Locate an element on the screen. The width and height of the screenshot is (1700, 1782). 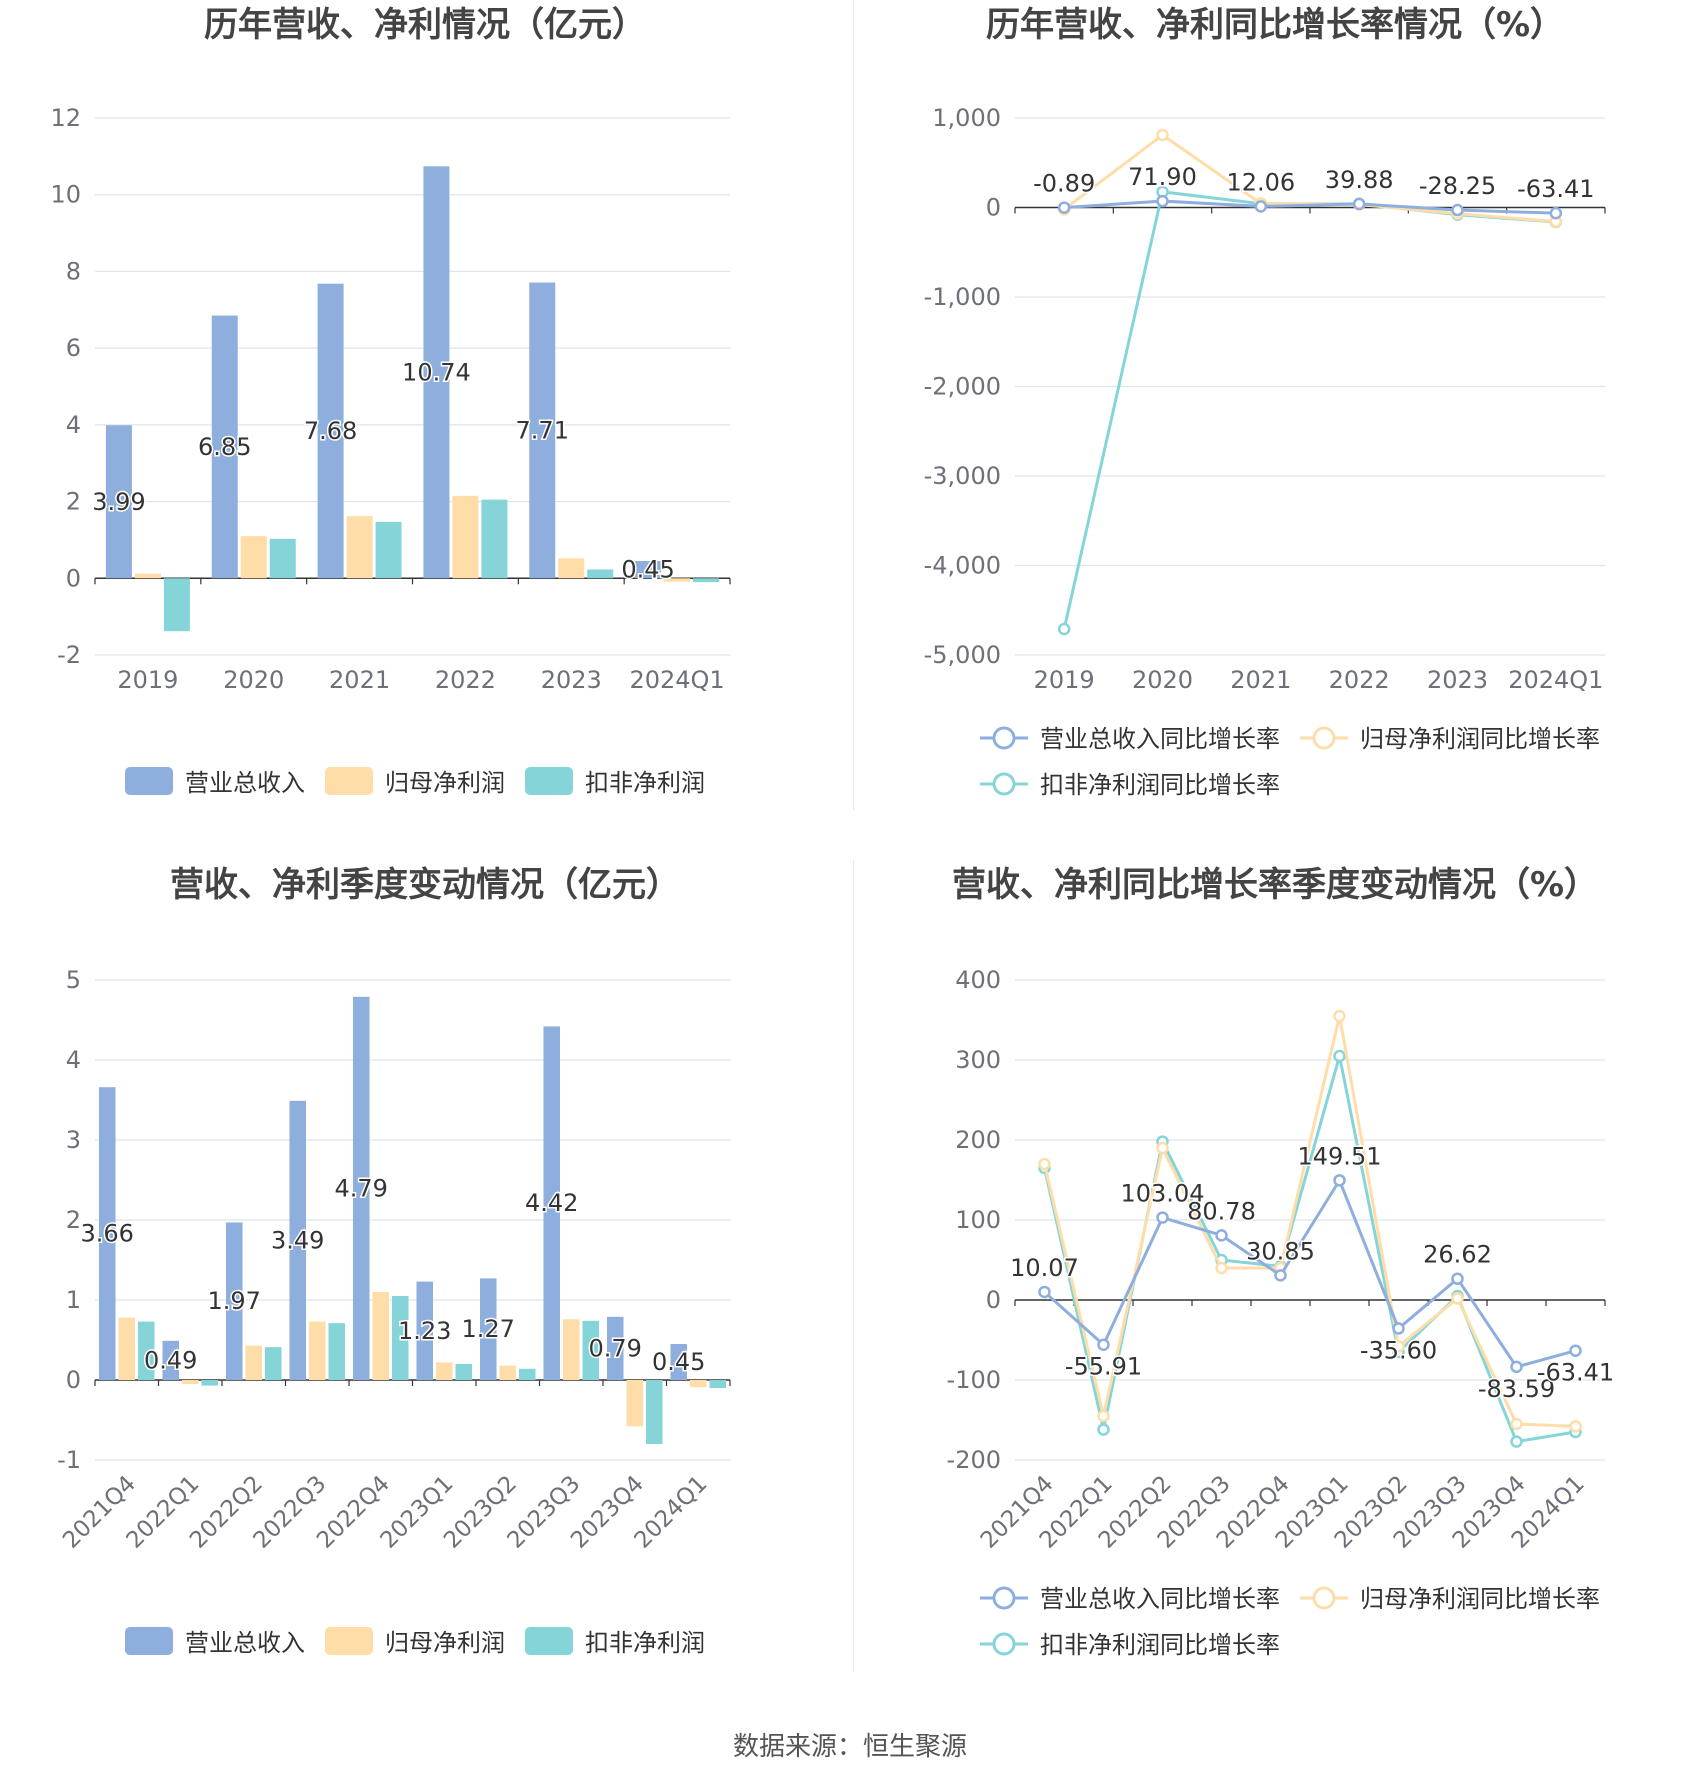
data-label: 4.79 is located at coordinates (361, 1188).